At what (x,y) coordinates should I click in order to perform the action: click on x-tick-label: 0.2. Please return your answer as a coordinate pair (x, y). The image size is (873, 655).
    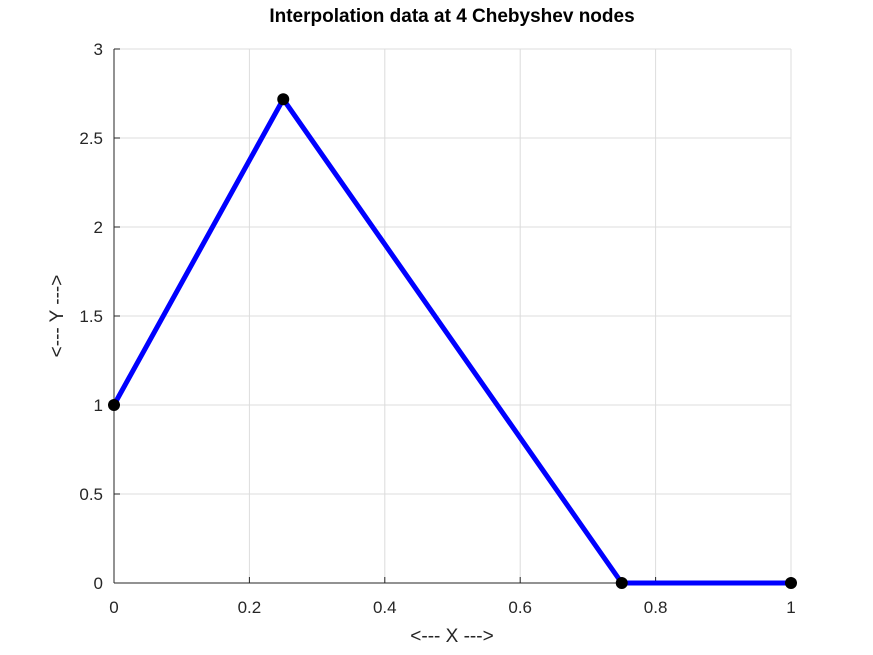
    Looking at the image, I should click on (250, 607).